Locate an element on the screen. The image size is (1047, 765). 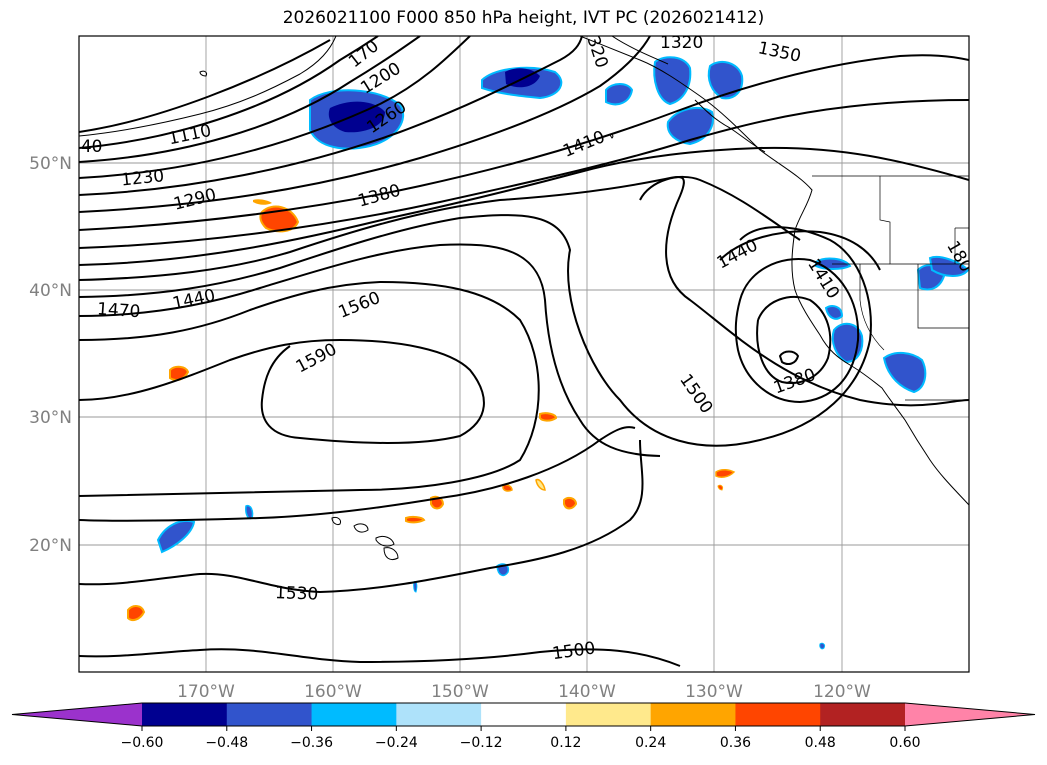
contour-label: 1530 is located at coordinates (297, 593).